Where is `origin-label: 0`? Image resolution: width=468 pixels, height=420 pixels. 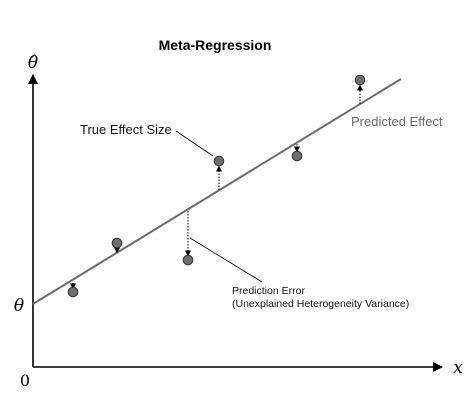 origin-label: 0 is located at coordinates (25, 380).